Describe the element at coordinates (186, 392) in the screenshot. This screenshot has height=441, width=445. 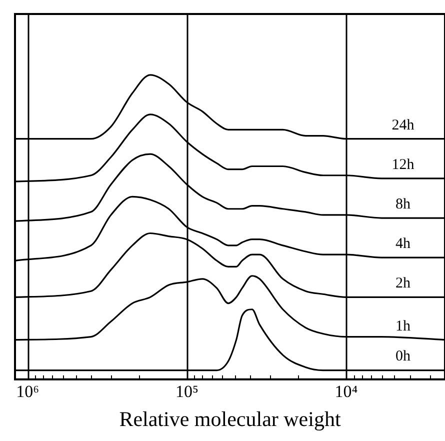
I see `x-tick-label: 10⁵` at that location.